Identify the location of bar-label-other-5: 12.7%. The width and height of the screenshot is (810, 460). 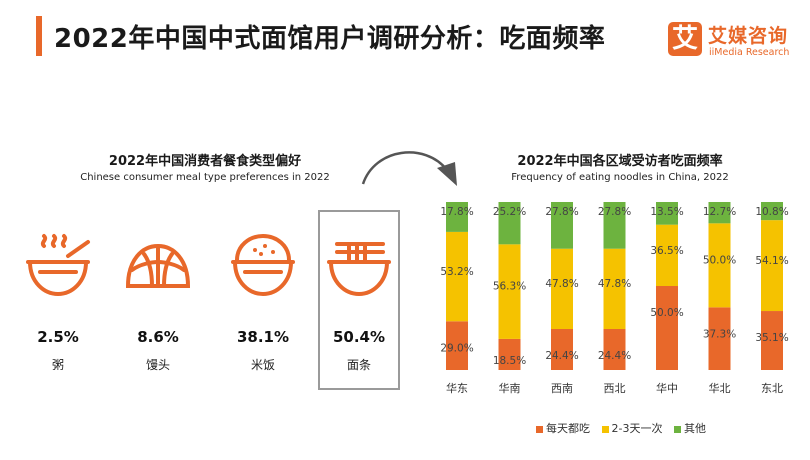
(719, 212).